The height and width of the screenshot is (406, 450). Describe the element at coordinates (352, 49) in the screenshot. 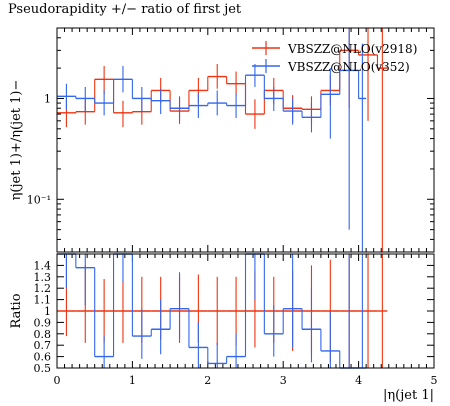

I see `legend-label: VBSZZ@NLO(v2918)` at that location.